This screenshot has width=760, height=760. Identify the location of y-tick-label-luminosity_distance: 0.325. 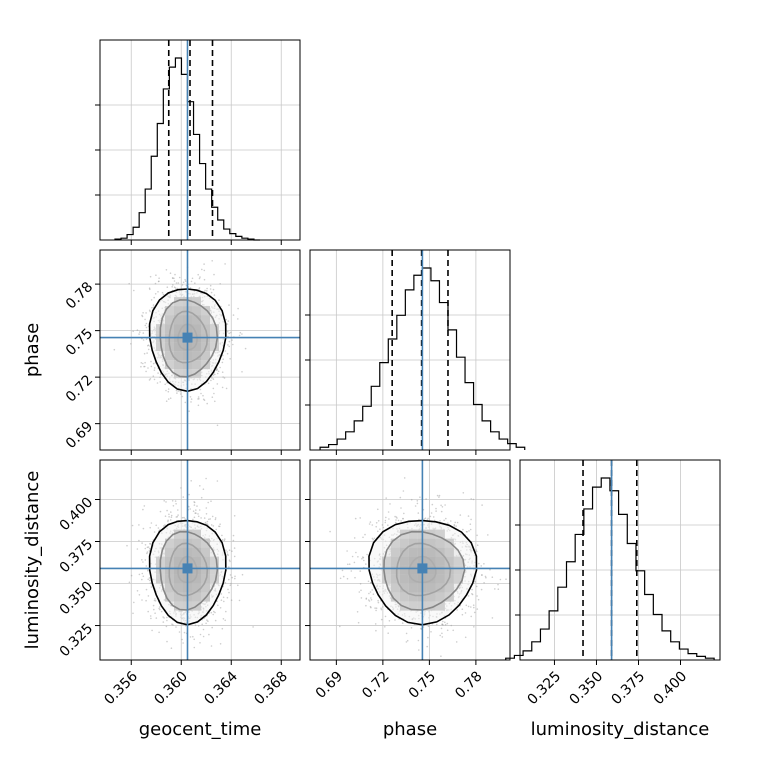
(77, 641).